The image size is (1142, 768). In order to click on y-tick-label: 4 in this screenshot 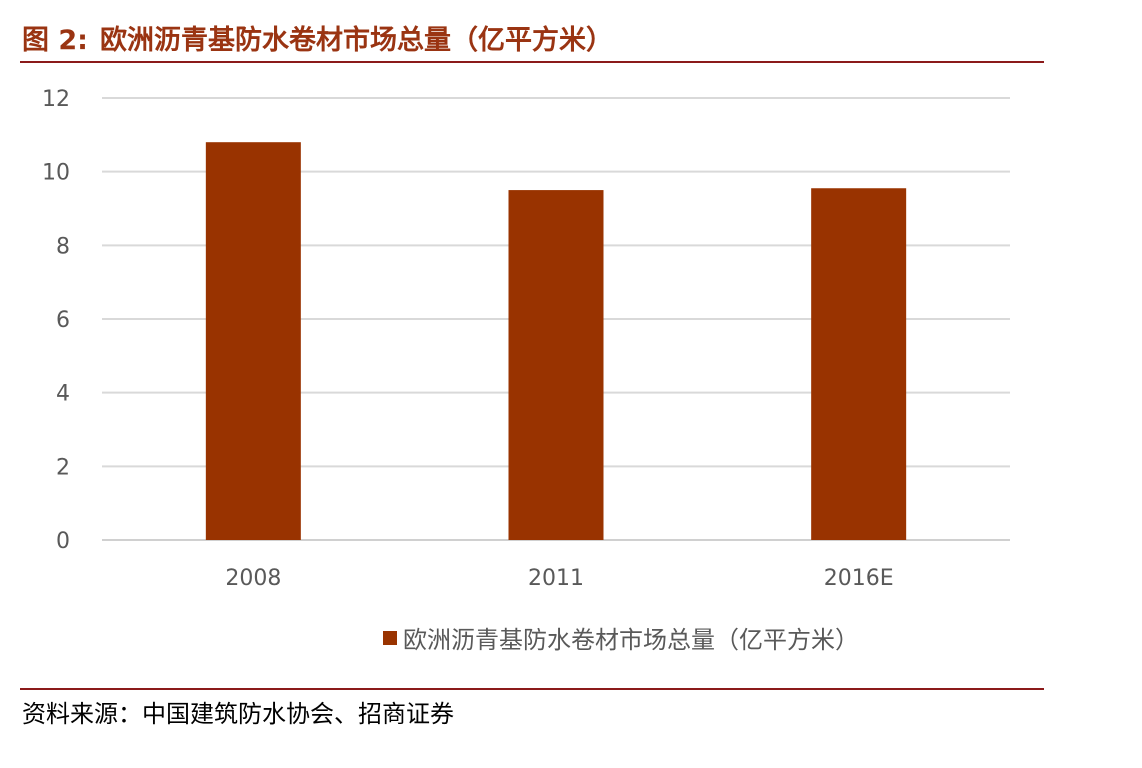, I will do `click(63, 394)`.